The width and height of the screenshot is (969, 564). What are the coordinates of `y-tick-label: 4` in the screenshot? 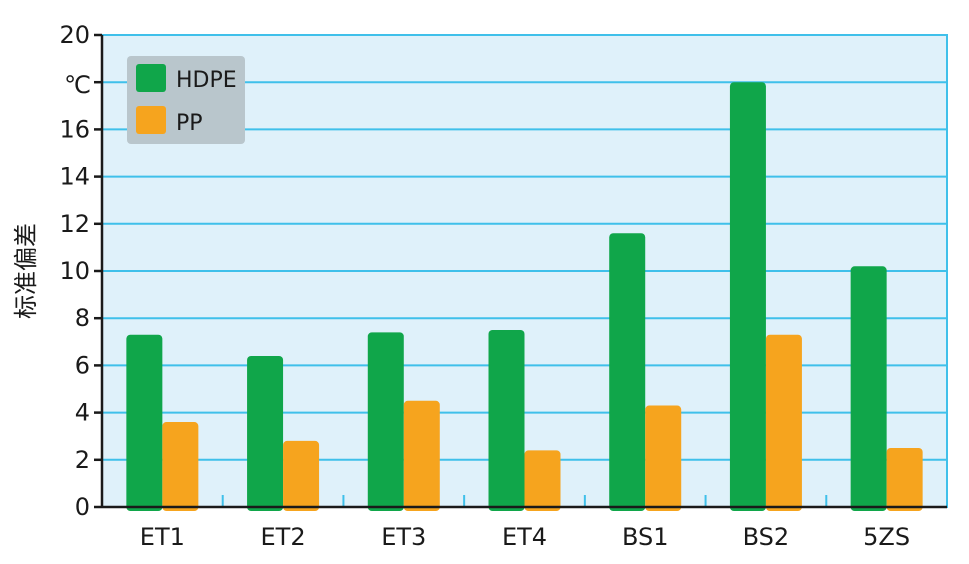 It's located at (82, 413).